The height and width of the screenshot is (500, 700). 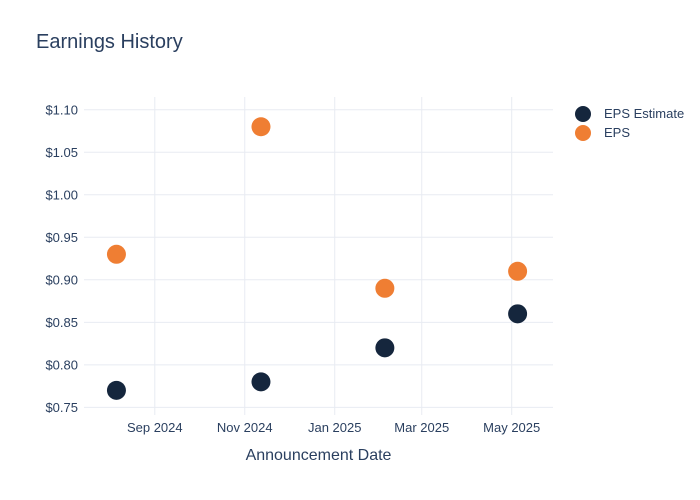 I want to click on legend-item-eps: EPS, so click(x=629, y=132).